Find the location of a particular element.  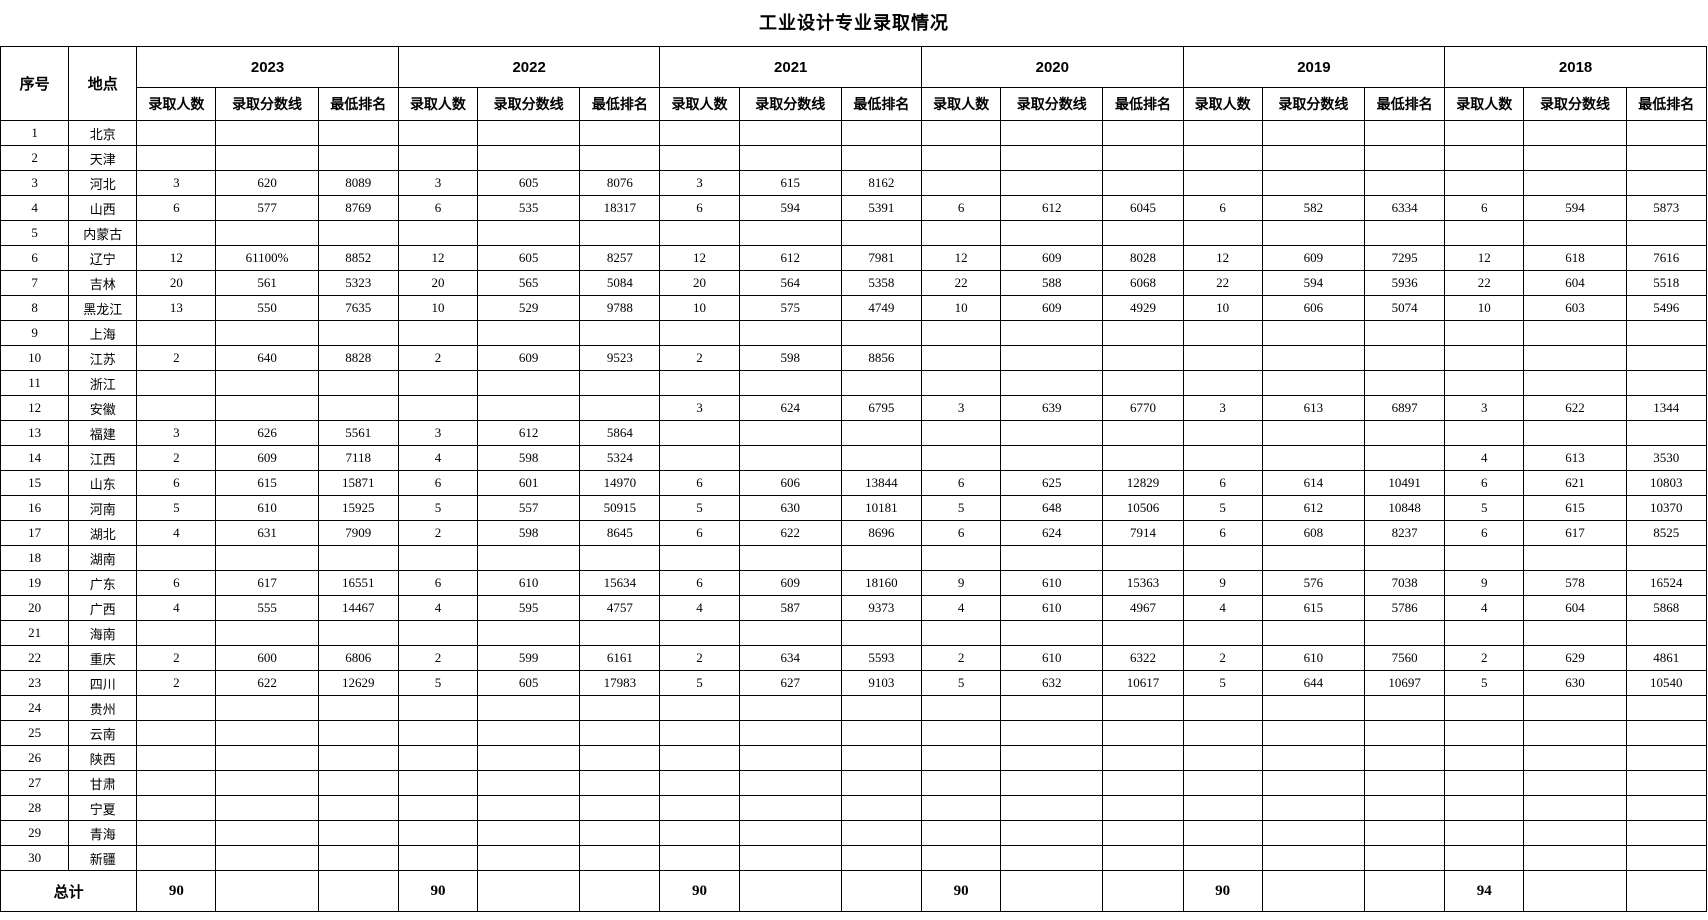

cell-2019-minrank: 8237 is located at coordinates (1404, 533).